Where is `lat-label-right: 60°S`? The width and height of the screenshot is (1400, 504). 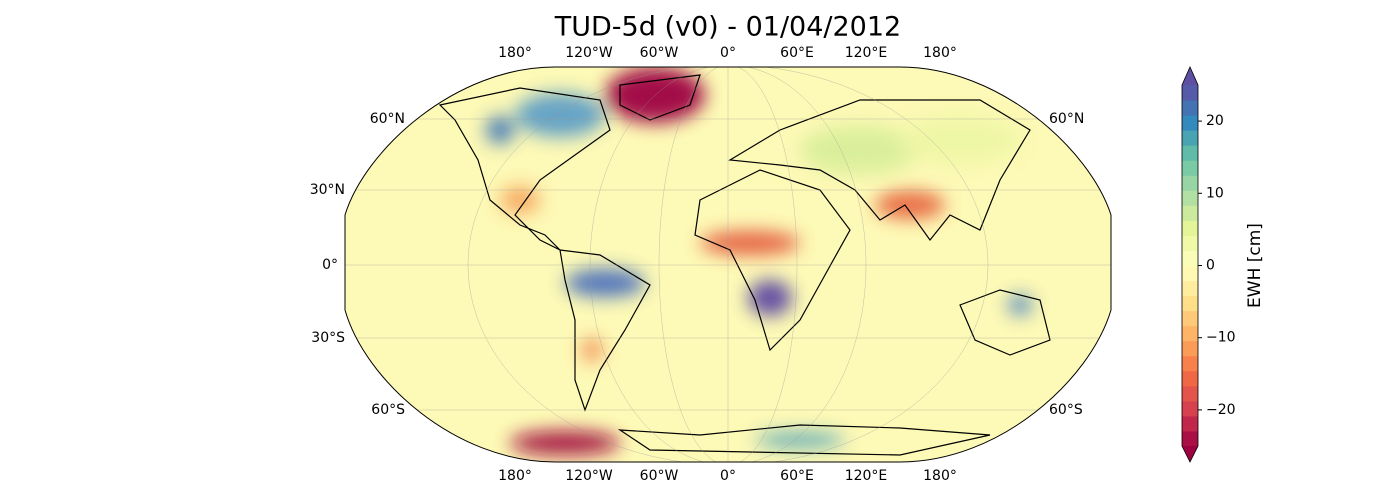
lat-label-right: 60°S is located at coordinates (1066, 410).